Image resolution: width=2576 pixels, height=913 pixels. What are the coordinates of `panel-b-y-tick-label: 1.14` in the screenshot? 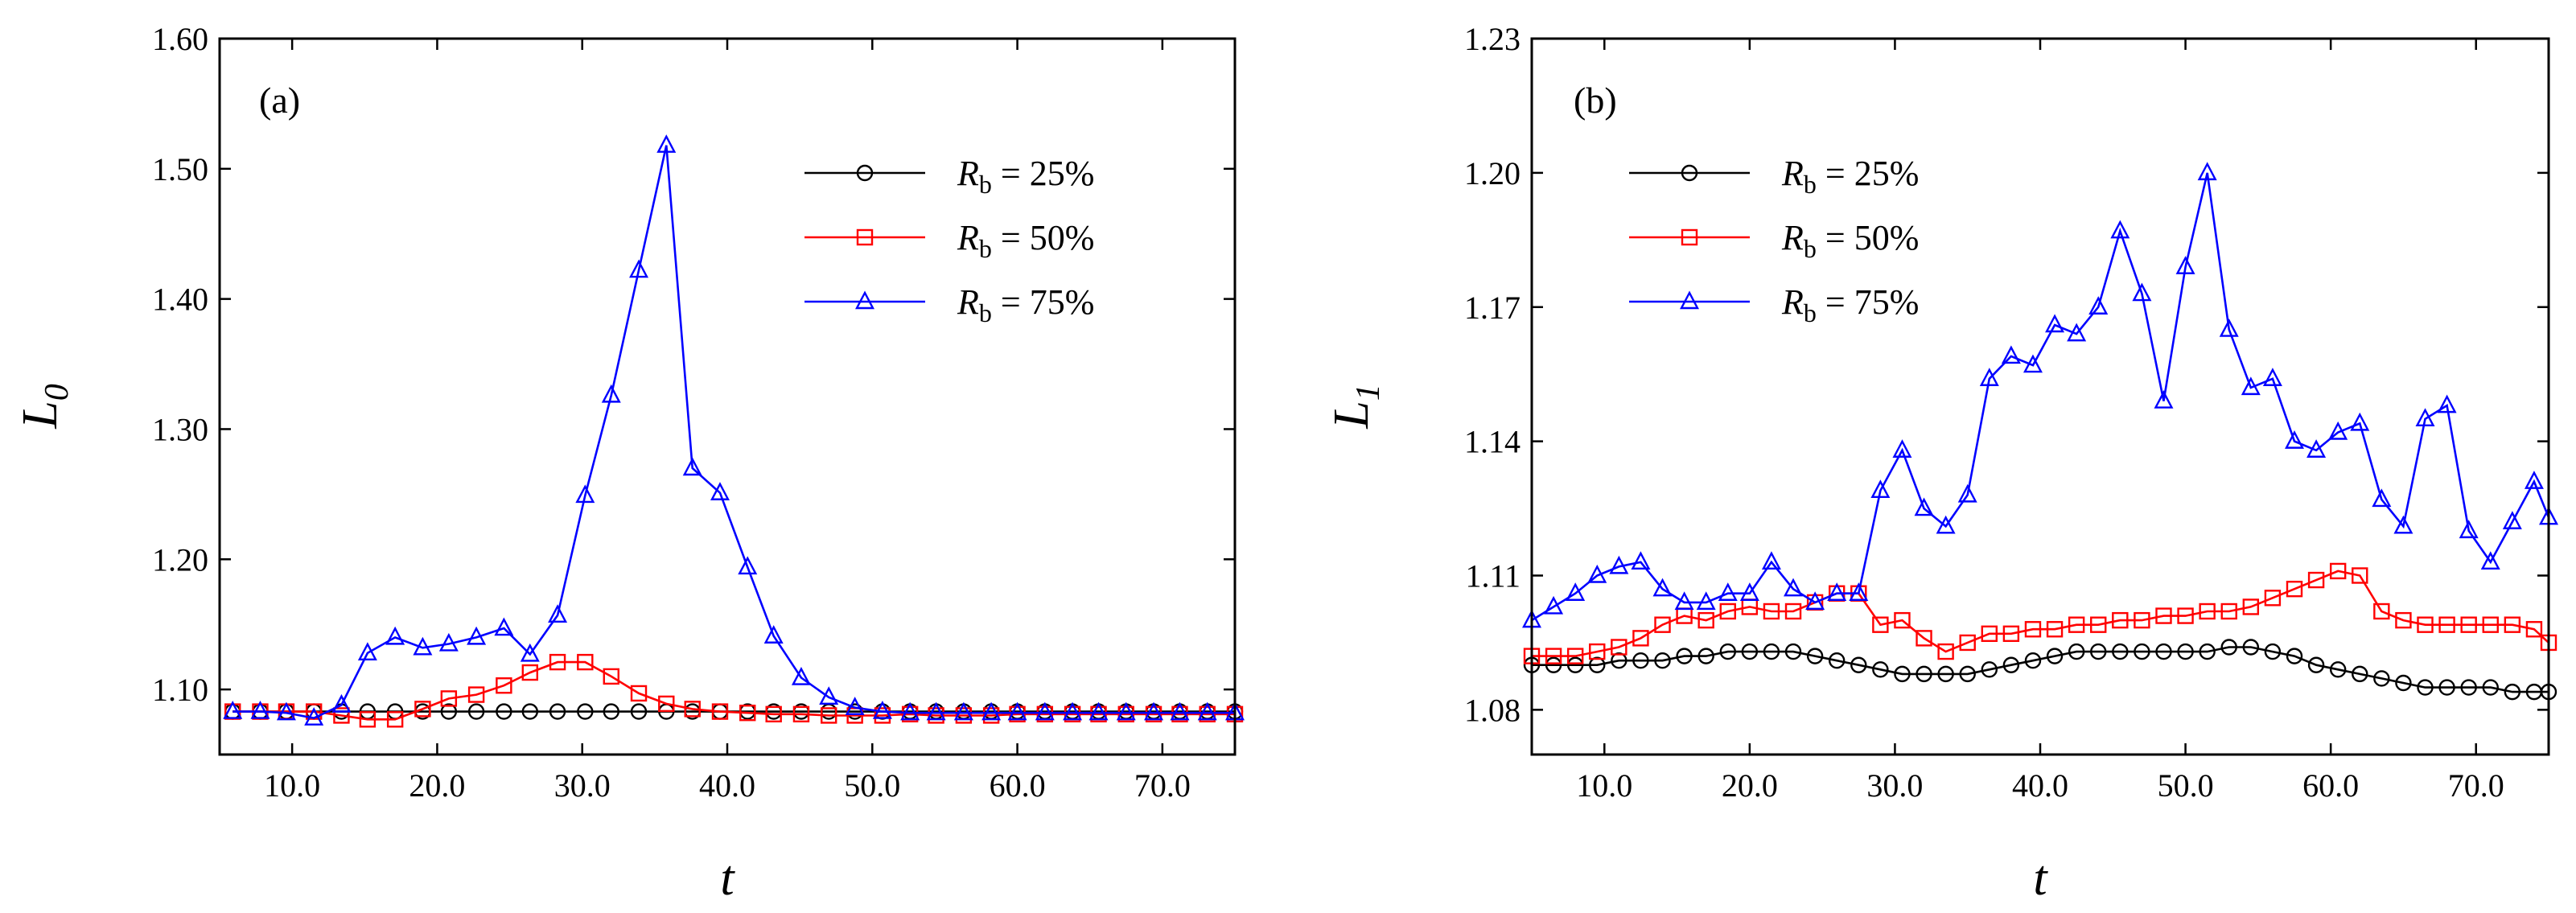 It's located at (1492, 442).